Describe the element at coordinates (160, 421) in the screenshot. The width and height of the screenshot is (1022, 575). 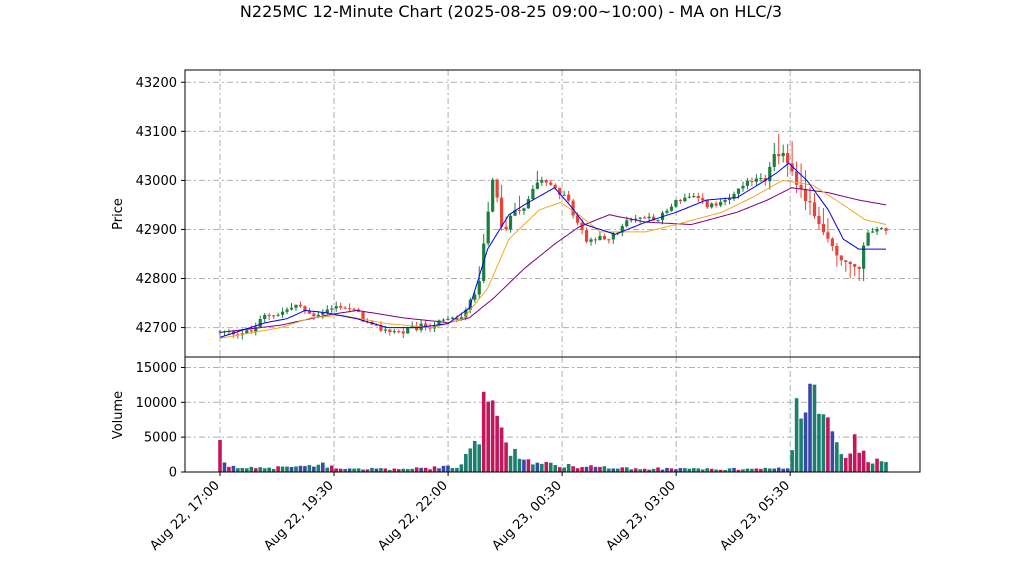
I see `volume-y-axis: 0 5000 10000 15000` at that location.